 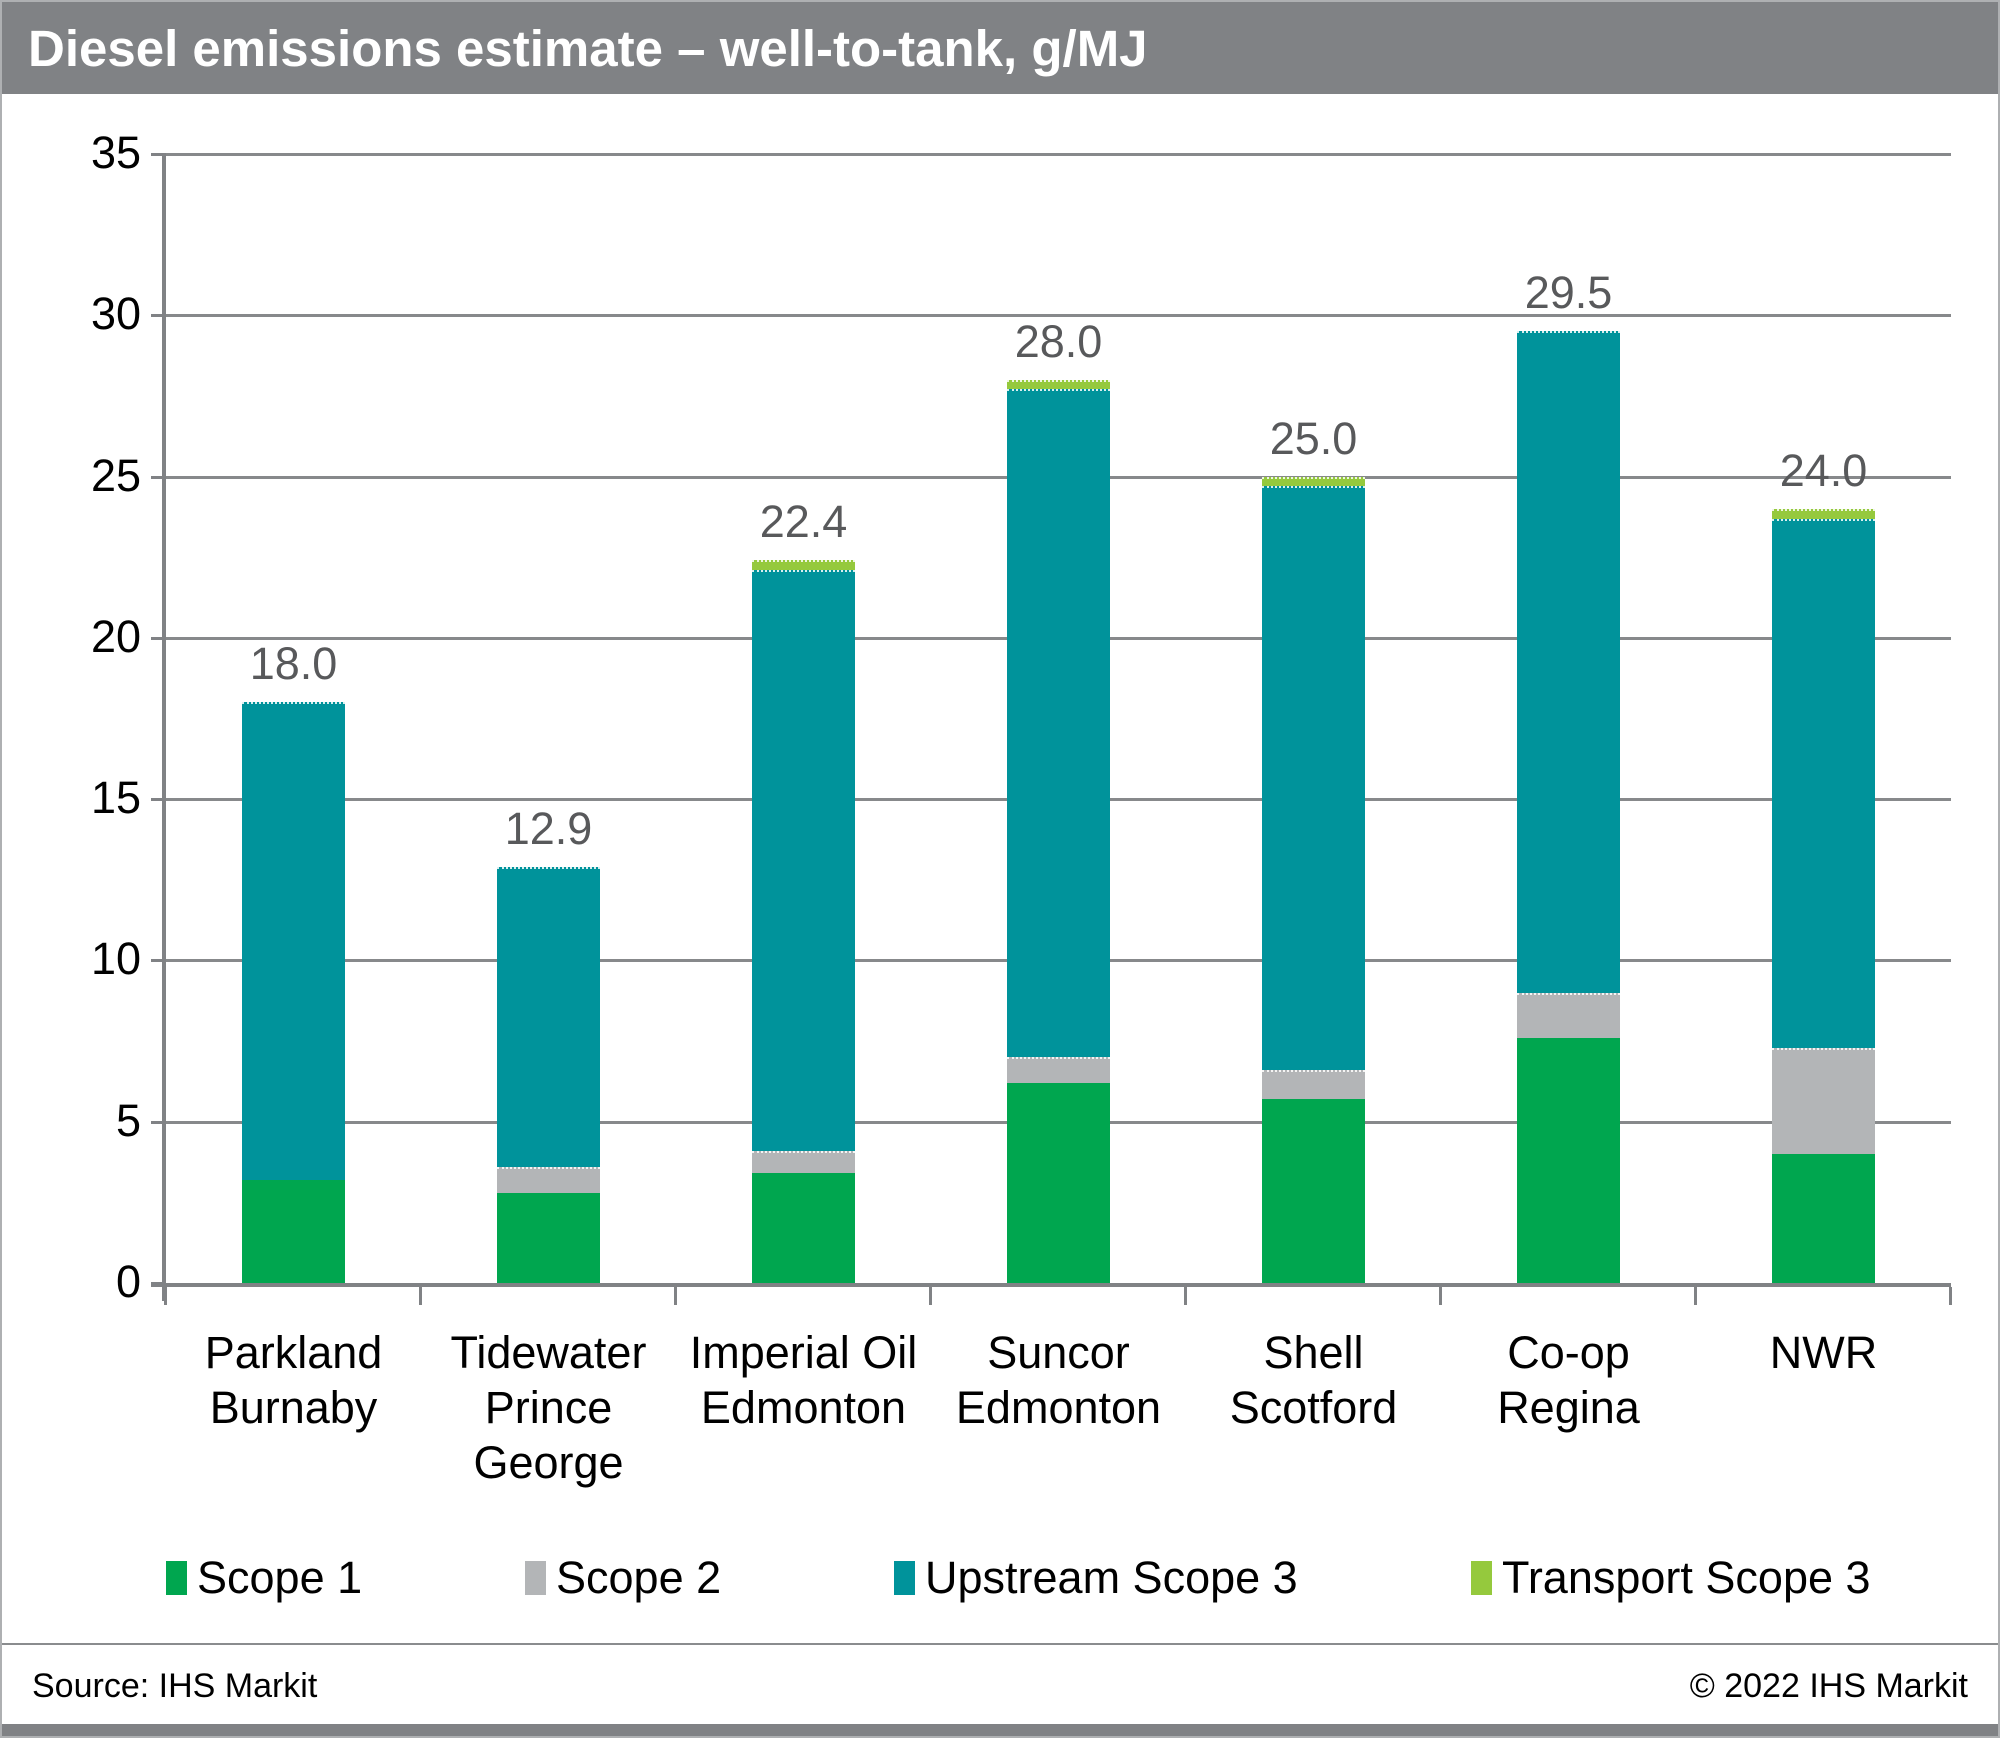 What do you see at coordinates (1568, 1380) in the screenshot?
I see `x-category-label: Co-op Regina` at bounding box center [1568, 1380].